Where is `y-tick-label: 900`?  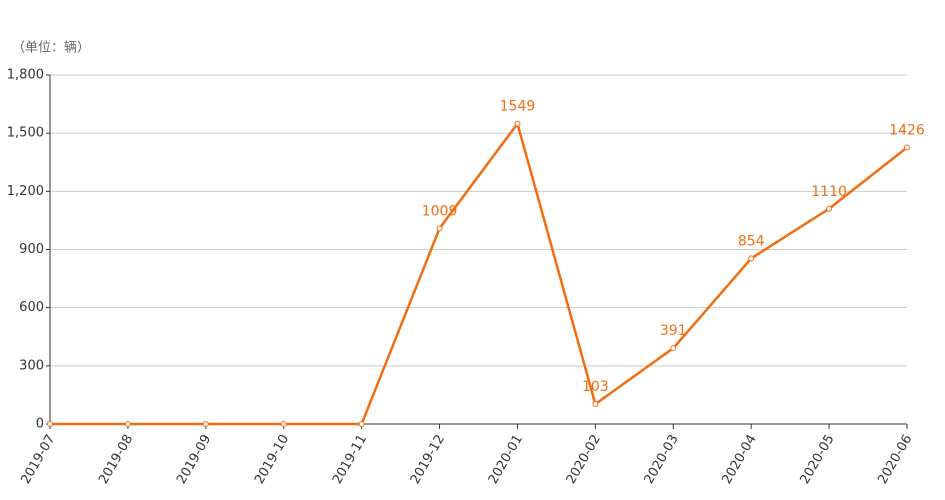
y-tick-label: 900 is located at coordinates (31, 249).